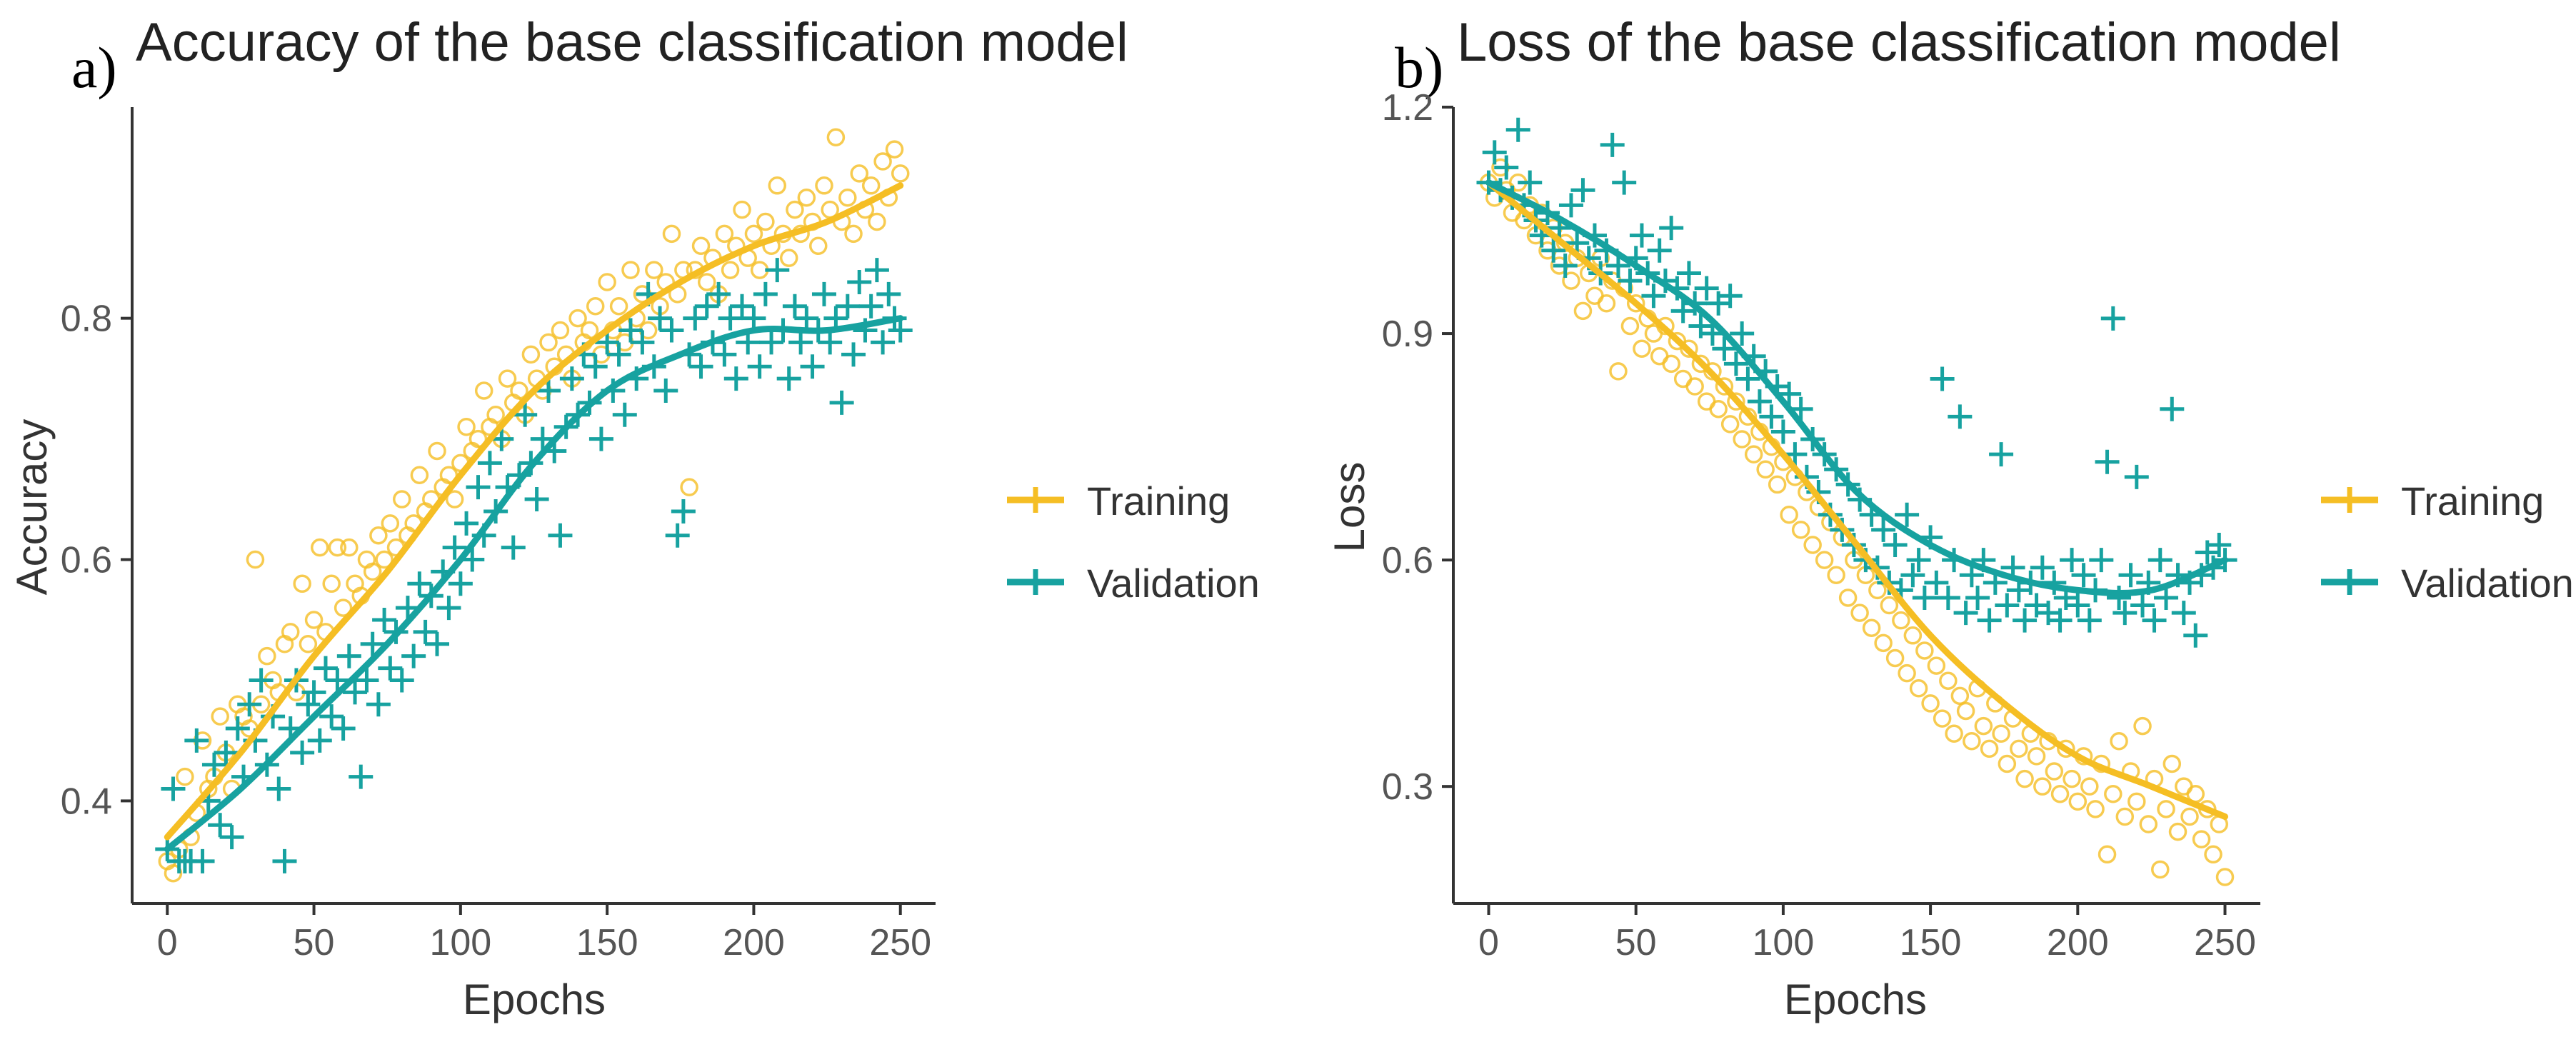 This screenshot has height=1042, width=2576. I want to click on legend-item-training: Training, so click(1118, 501).